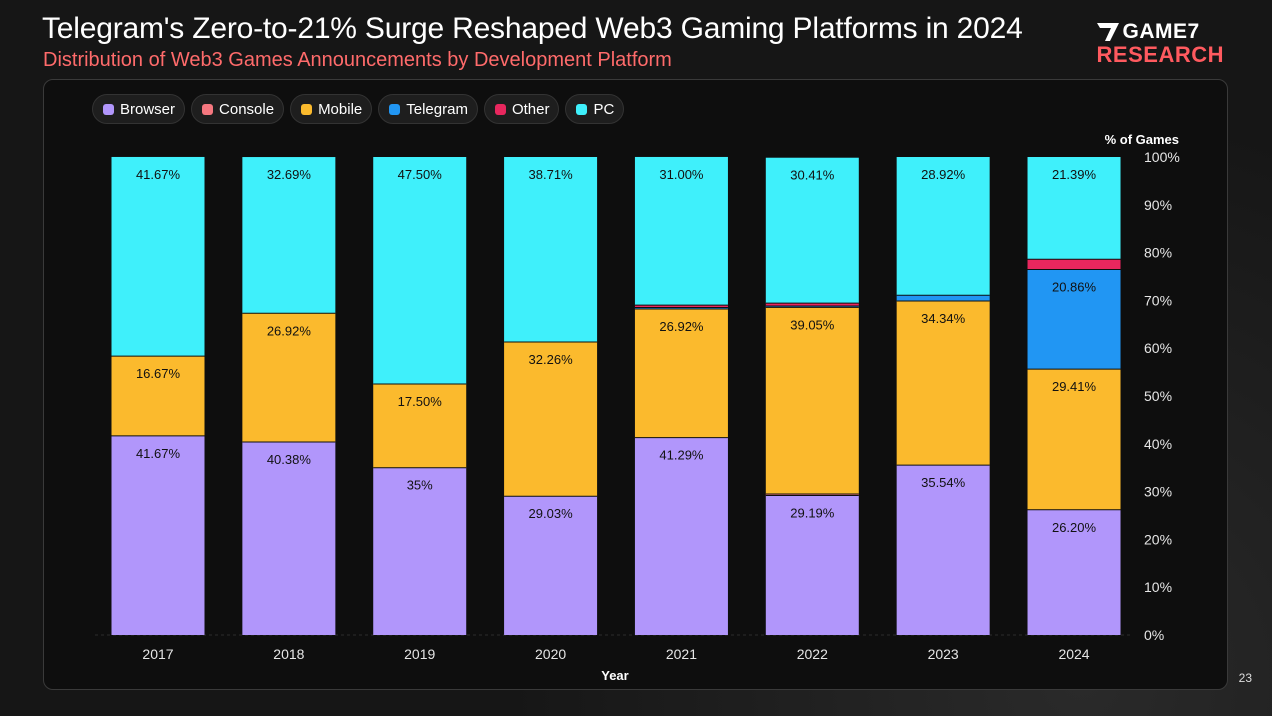 The width and height of the screenshot is (1272, 716). What do you see at coordinates (551, 250) in the screenshot?
I see `bar-segment-pc-2020` at bounding box center [551, 250].